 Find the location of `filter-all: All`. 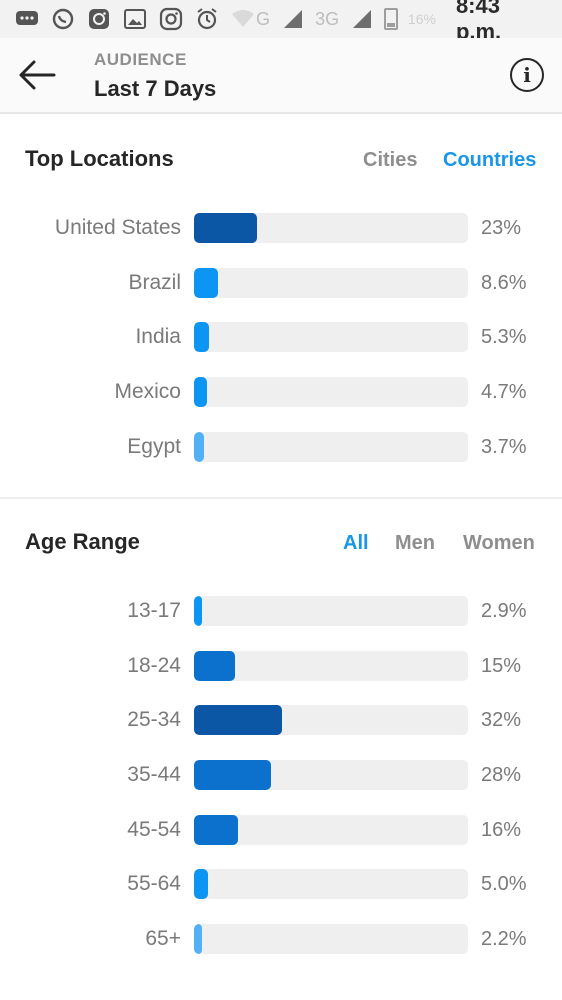

filter-all: All is located at coordinates (356, 543).